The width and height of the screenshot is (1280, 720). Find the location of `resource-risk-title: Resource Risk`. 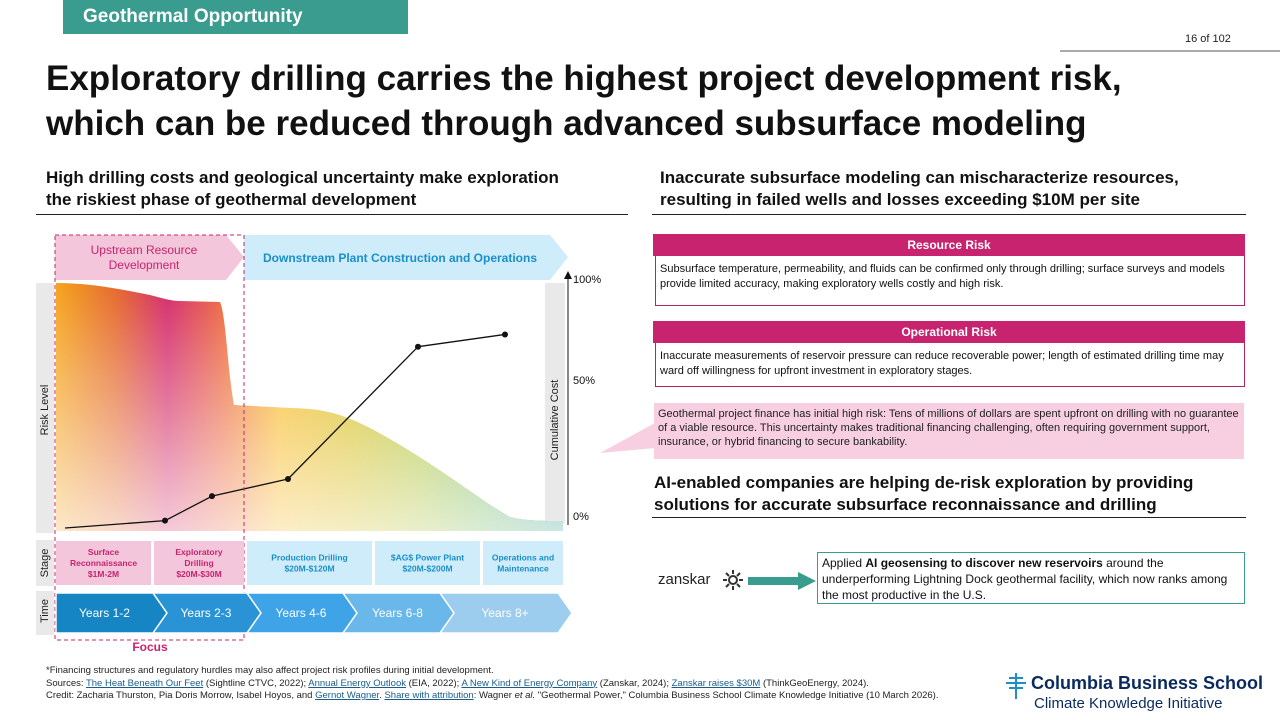

resource-risk-title: Resource Risk is located at coordinates (949, 245).